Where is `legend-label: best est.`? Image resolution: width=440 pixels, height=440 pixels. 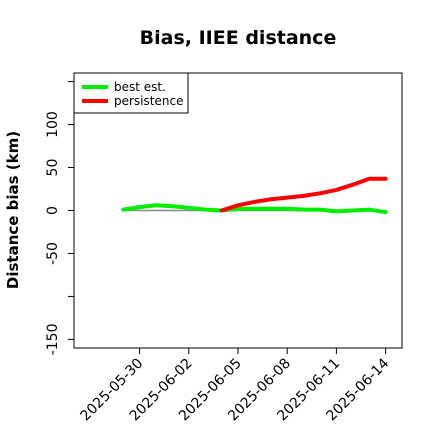
legend-label: best est. is located at coordinates (140, 87).